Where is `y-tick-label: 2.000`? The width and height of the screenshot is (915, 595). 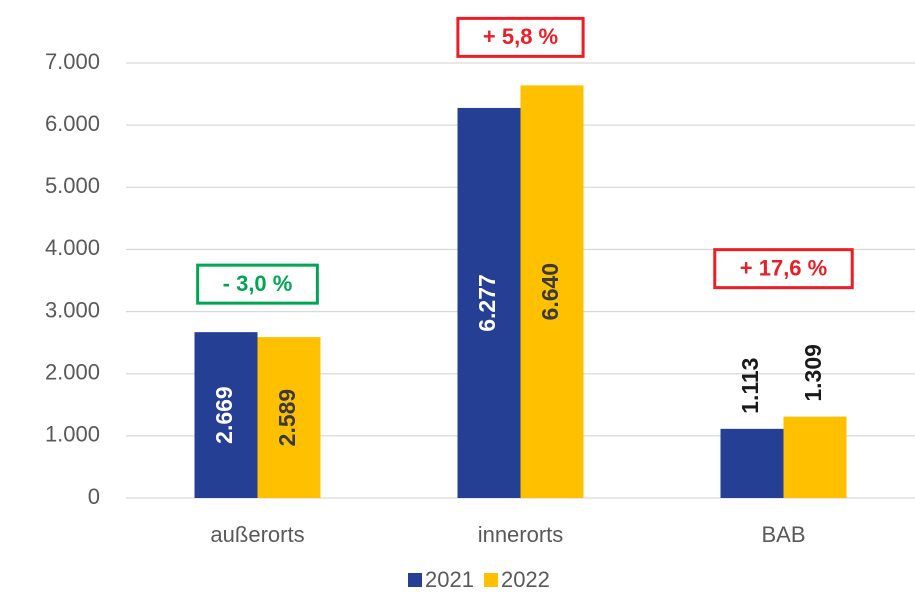 y-tick-label: 2.000 is located at coordinates (72, 372).